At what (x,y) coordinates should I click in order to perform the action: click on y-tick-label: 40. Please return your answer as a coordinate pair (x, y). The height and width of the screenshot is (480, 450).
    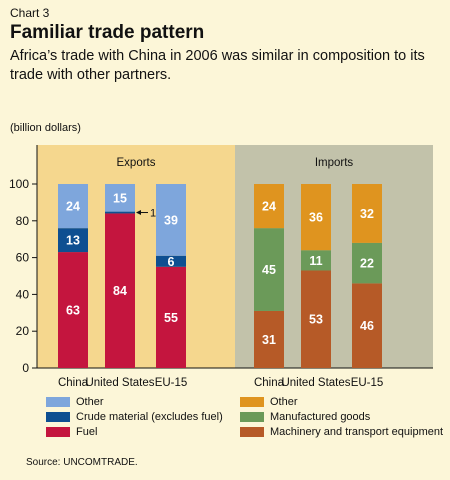
    Looking at the image, I should click on (23, 294).